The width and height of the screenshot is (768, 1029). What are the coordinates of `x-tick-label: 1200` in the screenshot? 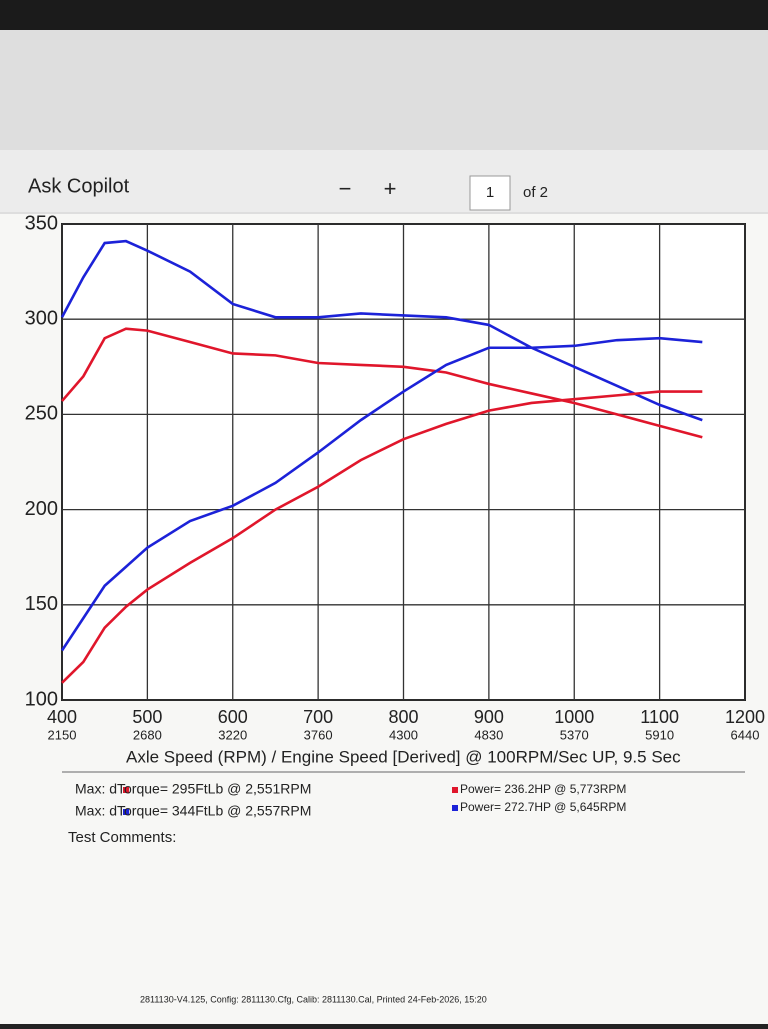 It's located at (745, 717).